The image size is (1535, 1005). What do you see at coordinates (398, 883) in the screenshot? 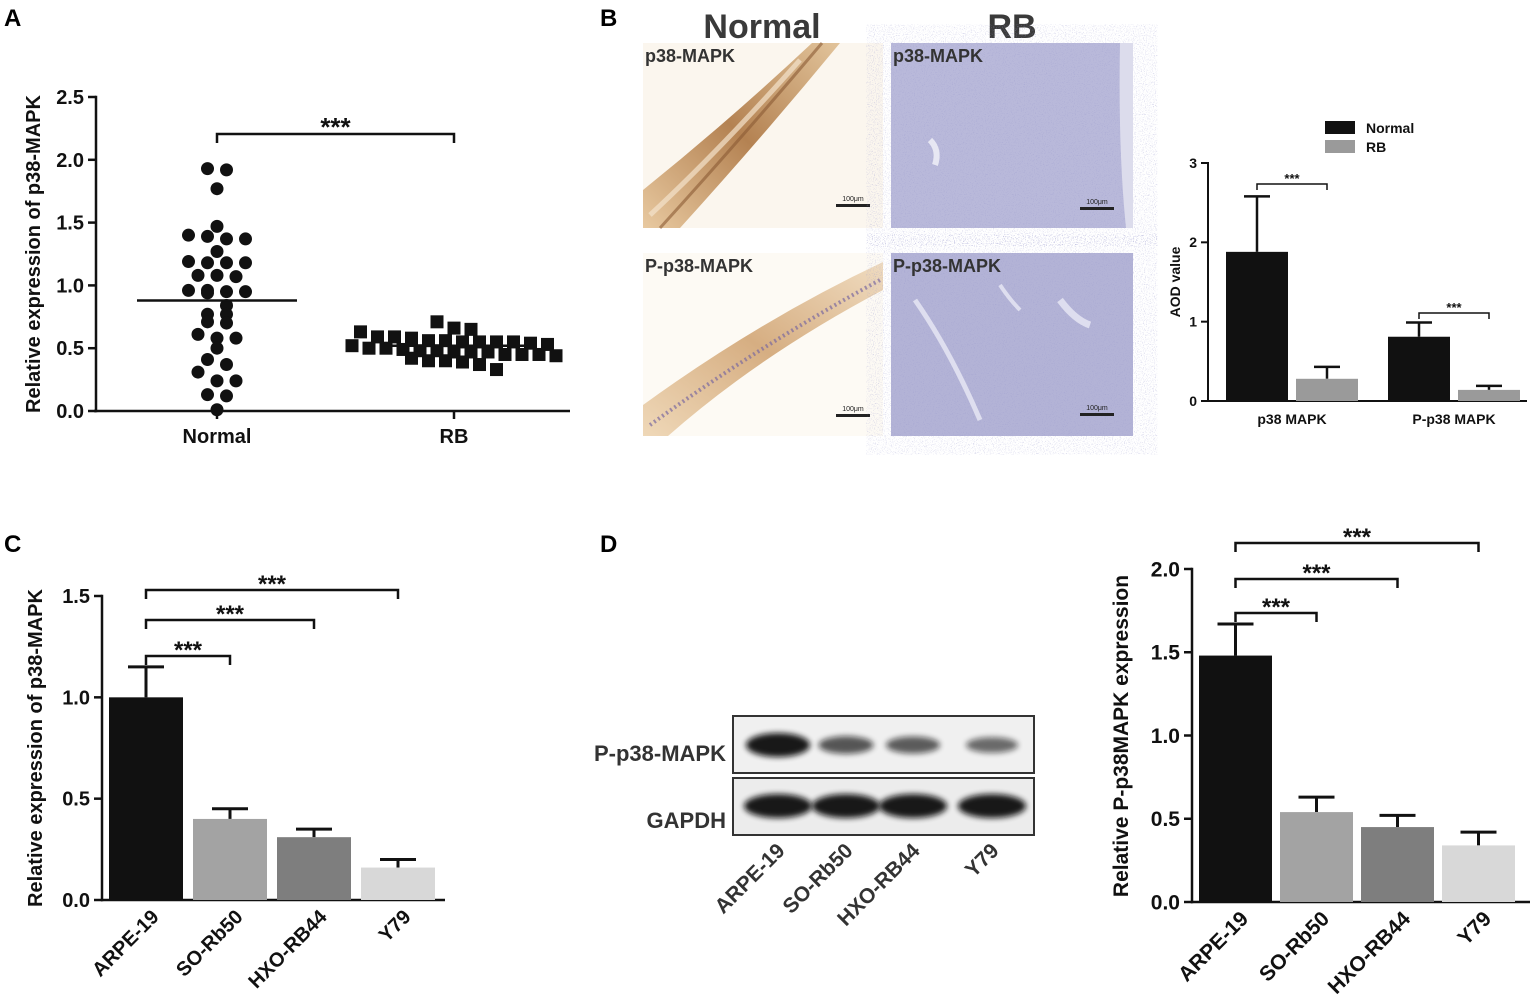
I see `bar-y79` at bounding box center [398, 883].